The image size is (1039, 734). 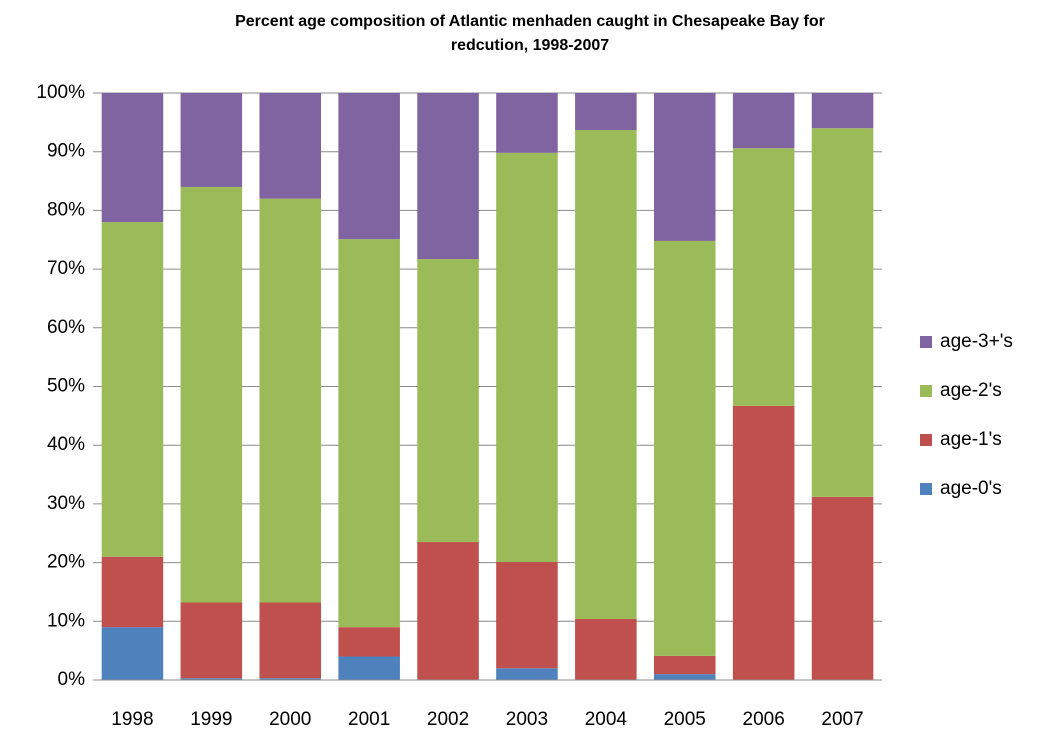 I want to click on legend-label: age-1's, so click(x=971, y=439).